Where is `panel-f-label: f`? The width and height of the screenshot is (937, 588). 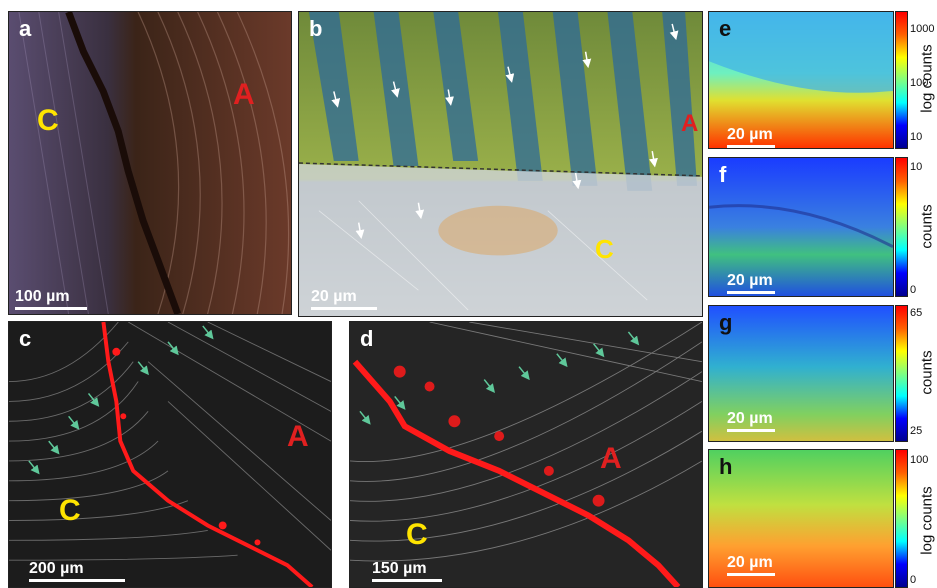
panel-f-label: f is located at coordinates (723, 174).